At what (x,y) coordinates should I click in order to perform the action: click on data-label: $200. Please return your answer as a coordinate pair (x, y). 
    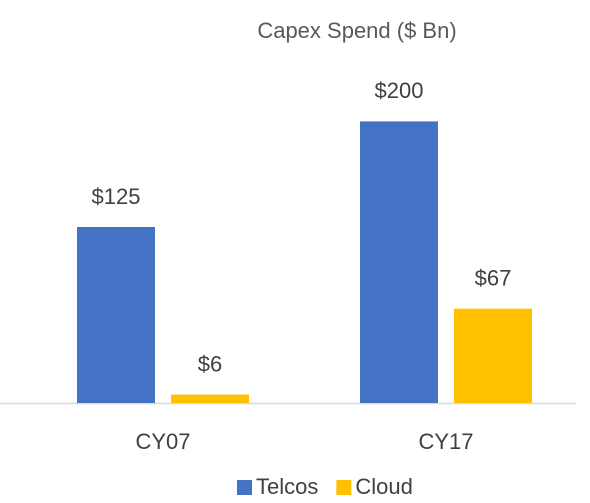
    Looking at the image, I should click on (399, 90).